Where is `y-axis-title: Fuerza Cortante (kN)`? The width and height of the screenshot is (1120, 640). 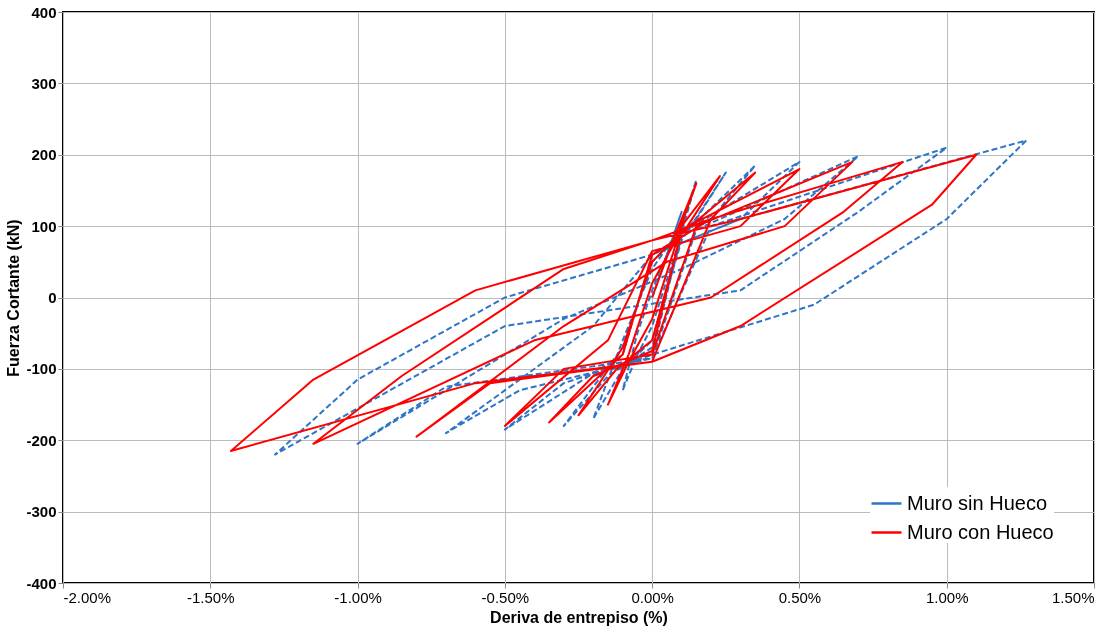
y-axis-title: Fuerza Cortante (kN) is located at coordinates (14, 298).